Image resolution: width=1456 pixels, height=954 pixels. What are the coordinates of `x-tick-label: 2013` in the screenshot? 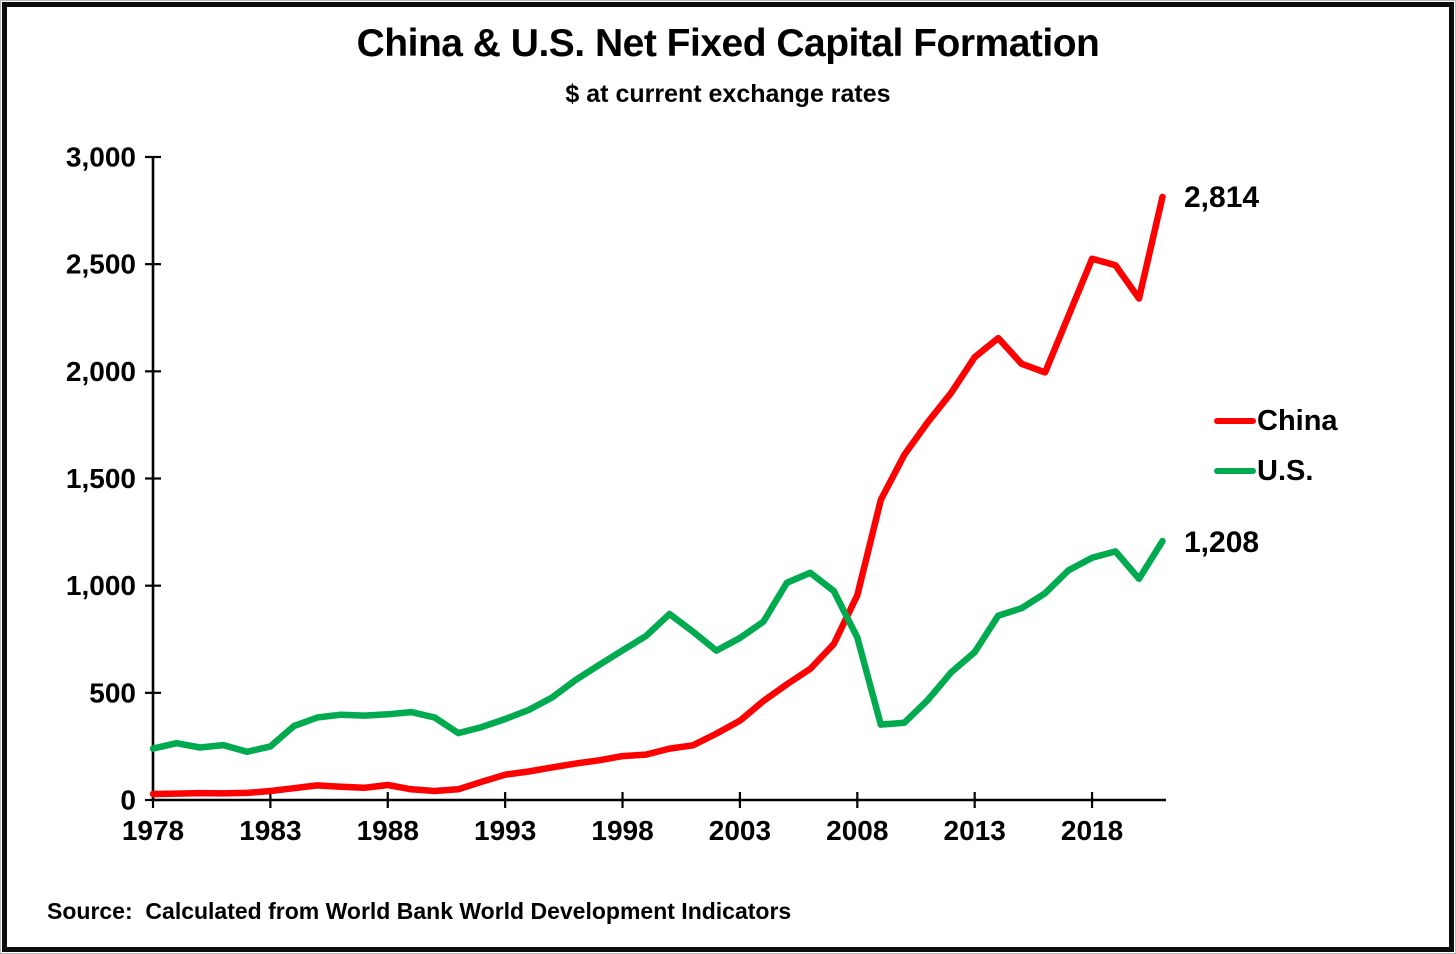 It's located at (975, 830).